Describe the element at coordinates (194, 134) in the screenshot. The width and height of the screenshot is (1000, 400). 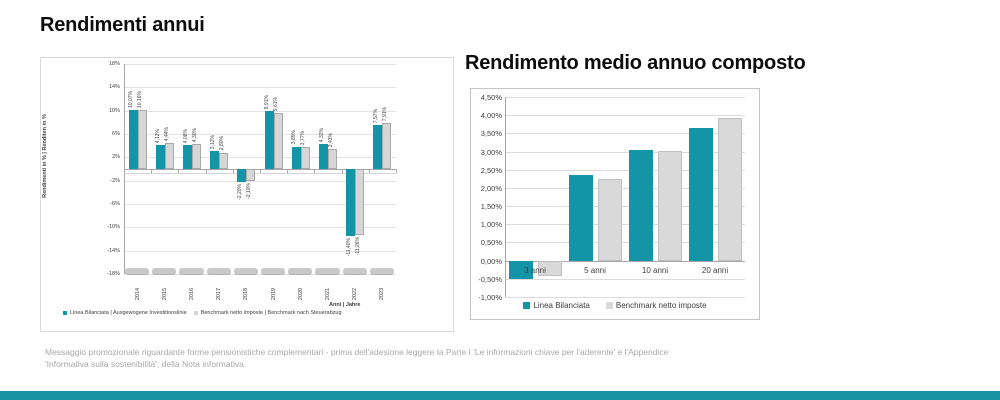
I see `bar-value-label: 4,30%` at that location.